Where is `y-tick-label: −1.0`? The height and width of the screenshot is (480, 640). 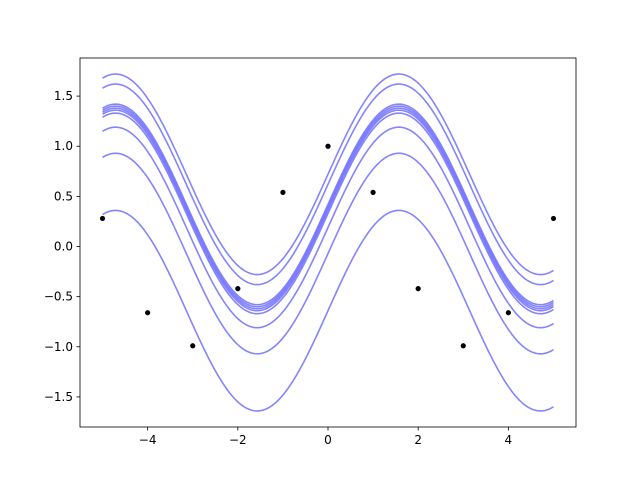
y-tick-label: −1.0 is located at coordinates (58, 347).